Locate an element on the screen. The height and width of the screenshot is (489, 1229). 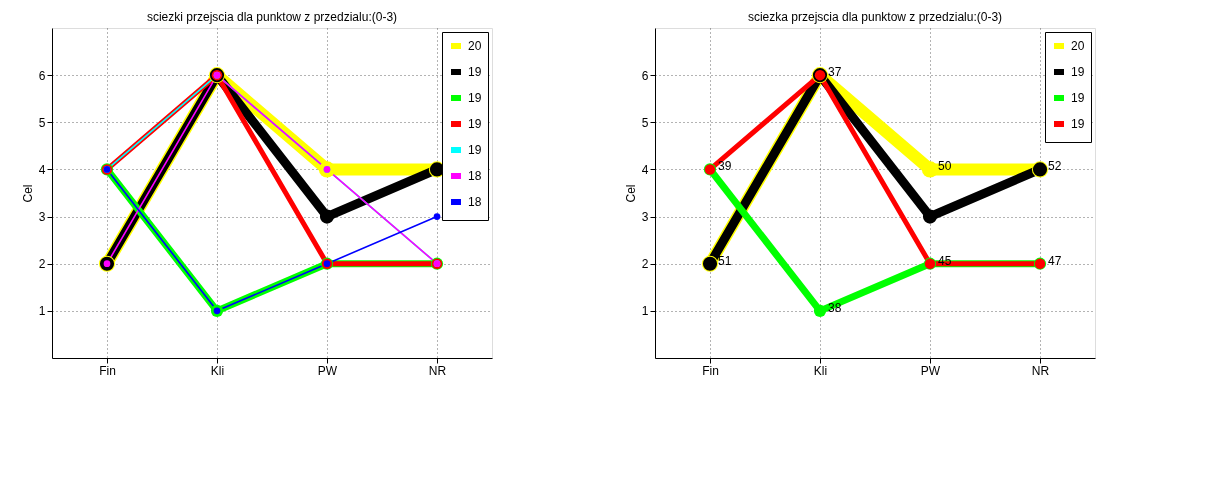
annotation: 45 is located at coordinates (945, 260).